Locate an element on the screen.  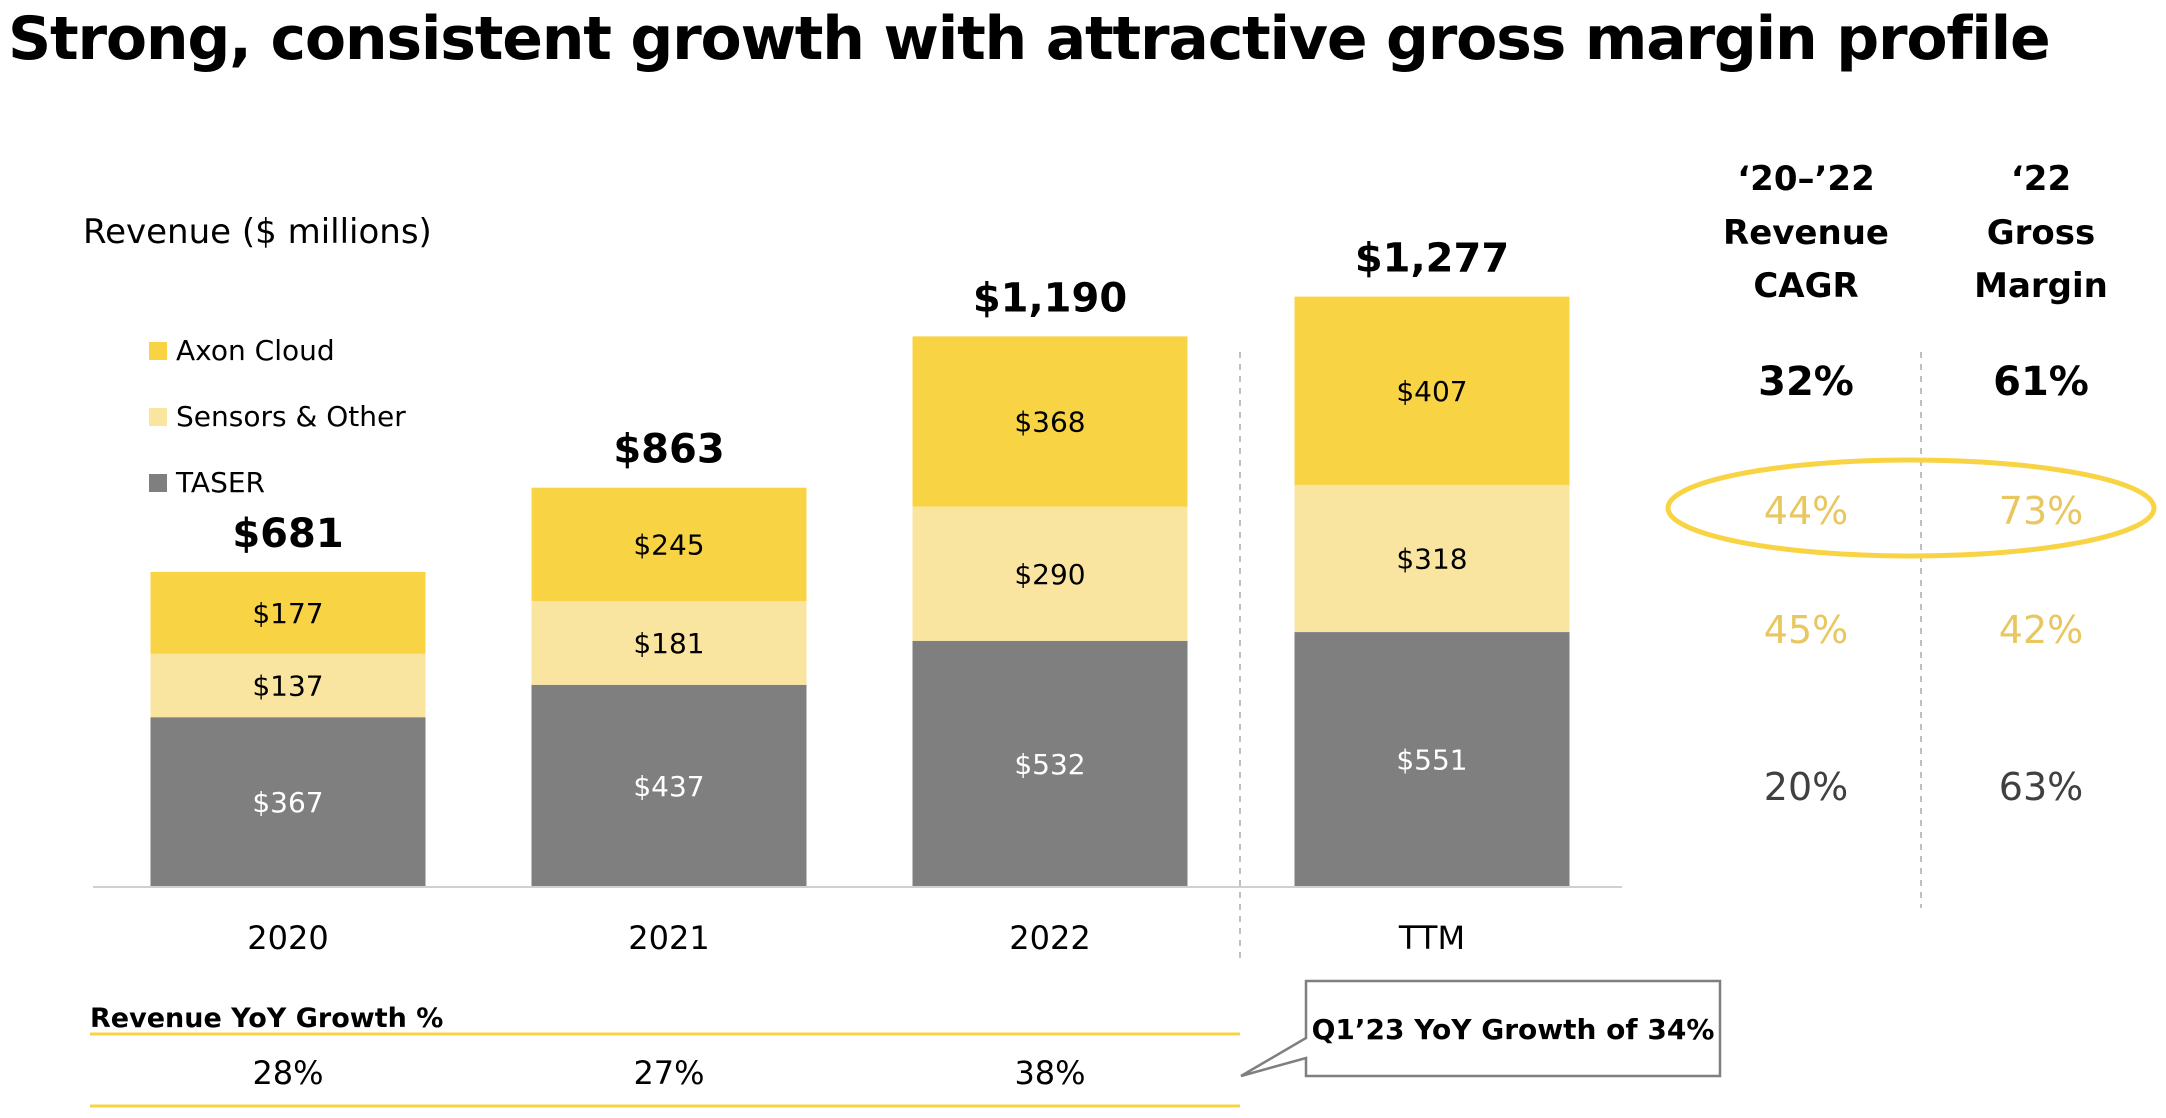
highlight-ring is located at coordinates (1911, 508).